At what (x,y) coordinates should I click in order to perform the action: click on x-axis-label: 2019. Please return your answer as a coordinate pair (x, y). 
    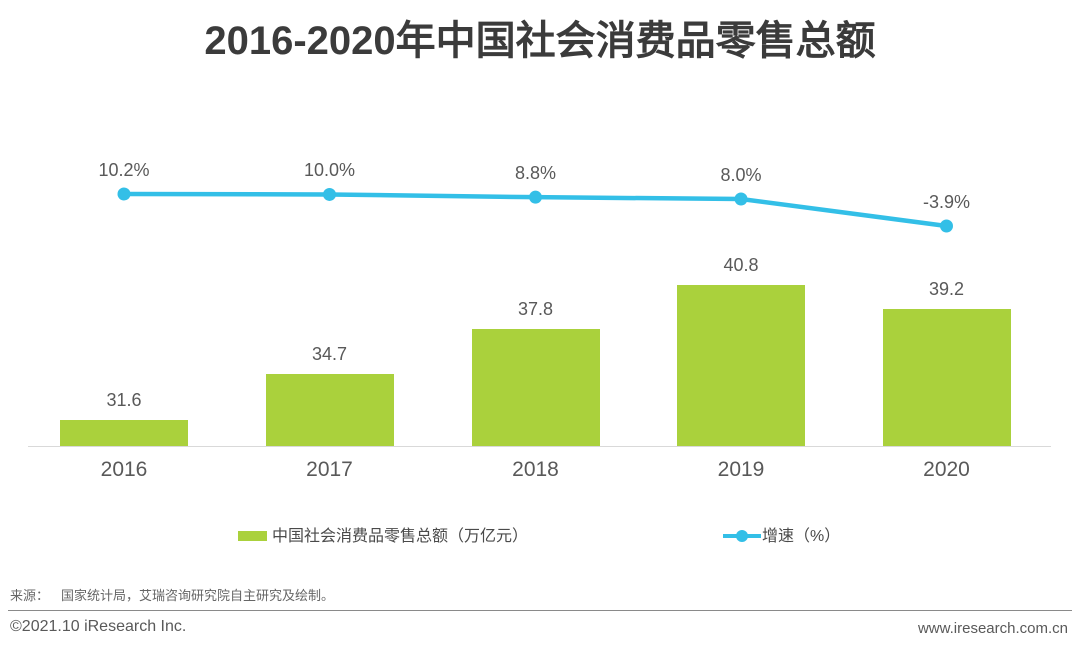
    Looking at the image, I should click on (741, 469).